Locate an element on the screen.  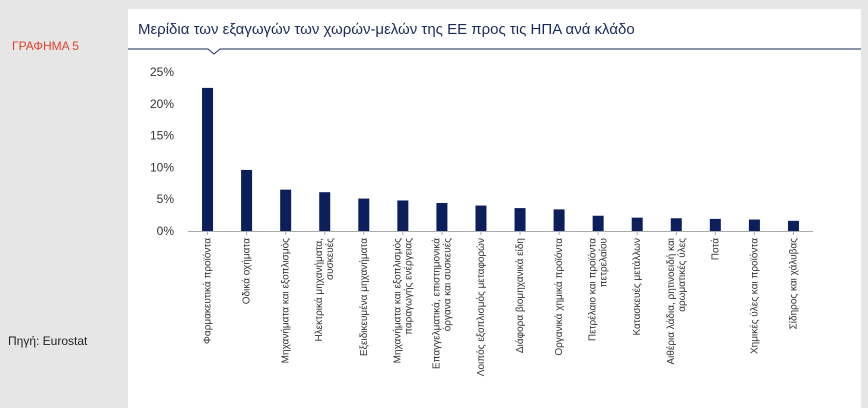
x-tick-label: Οδικά οχήματα is located at coordinates (247, 271).